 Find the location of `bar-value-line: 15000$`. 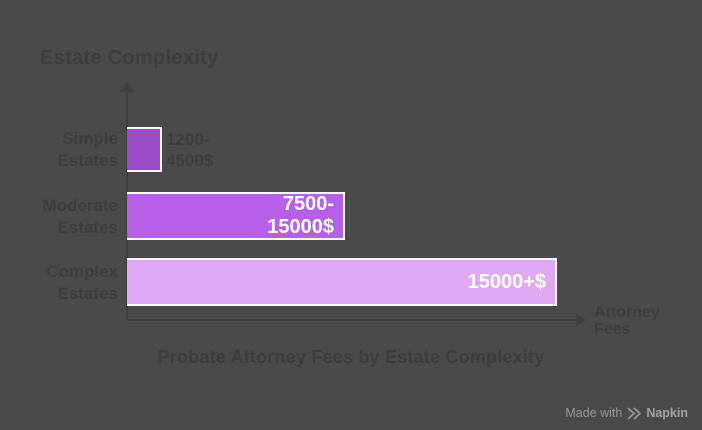

bar-value-line: 15000$ is located at coordinates (300, 227).